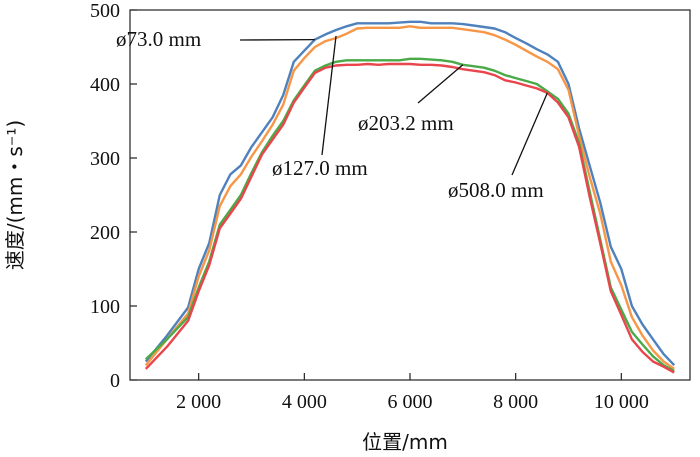 The image size is (700, 457). I want to click on y-tick-label: 100, so click(105, 307).